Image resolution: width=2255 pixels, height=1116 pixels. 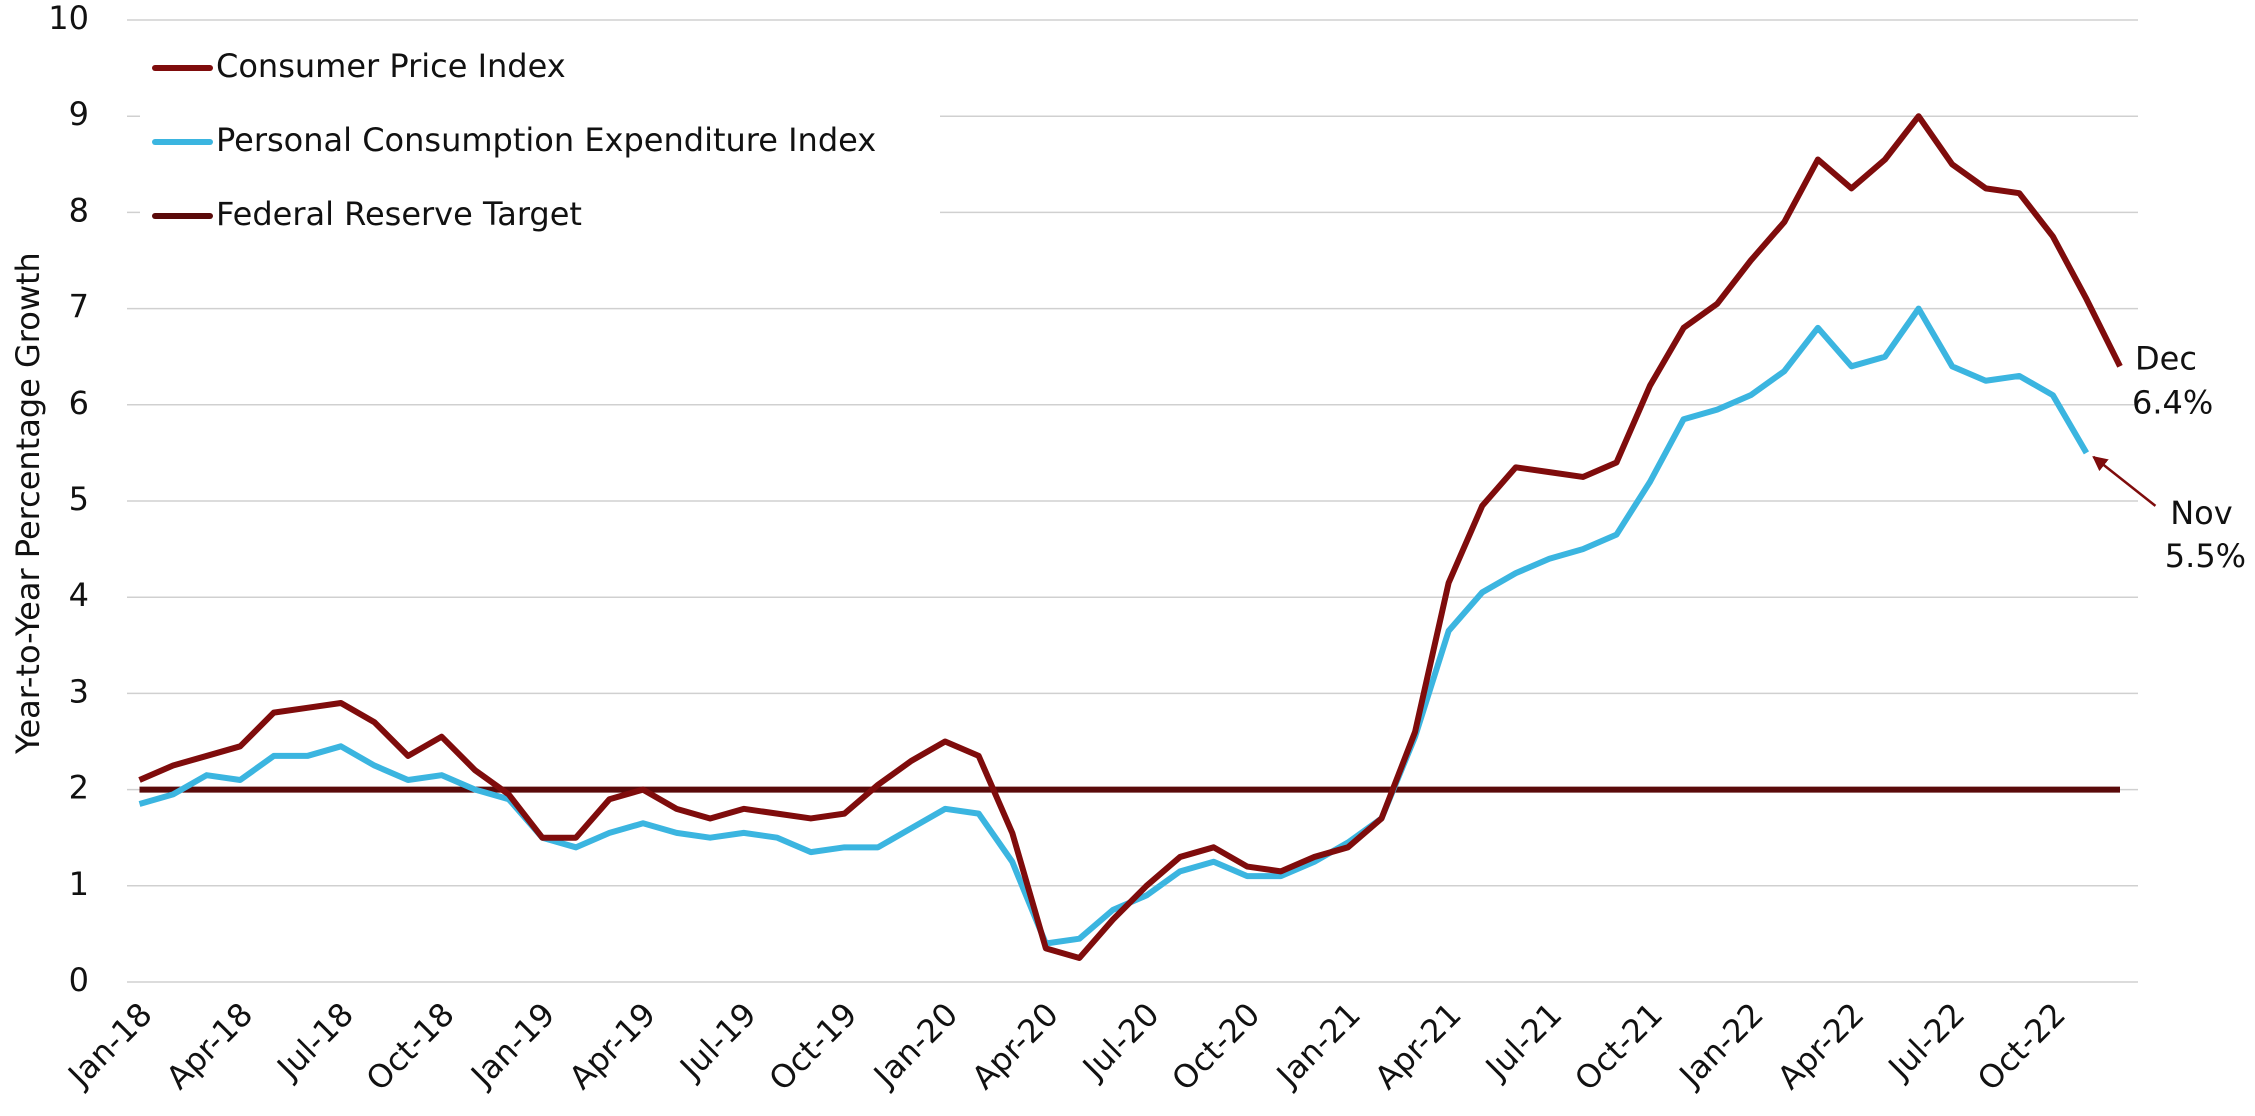 I want to click on legend-label: Consumer Price Index, so click(x=391, y=66).